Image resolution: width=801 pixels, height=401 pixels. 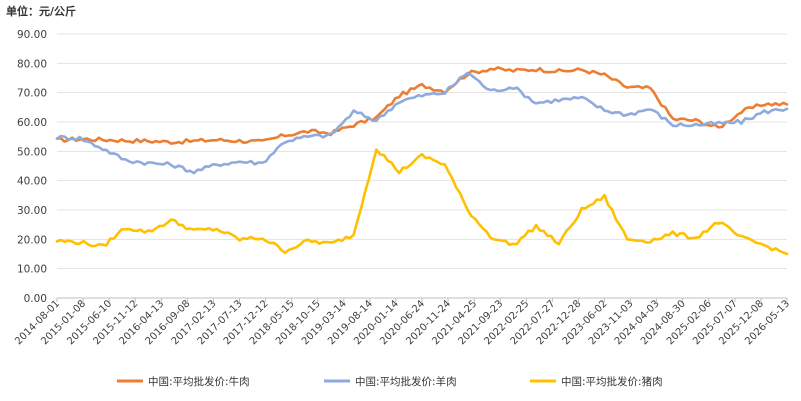 What do you see at coordinates (32, 240) in the screenshot?
I see `y-tick-label: 20.00` at bounding box center [32, 240].